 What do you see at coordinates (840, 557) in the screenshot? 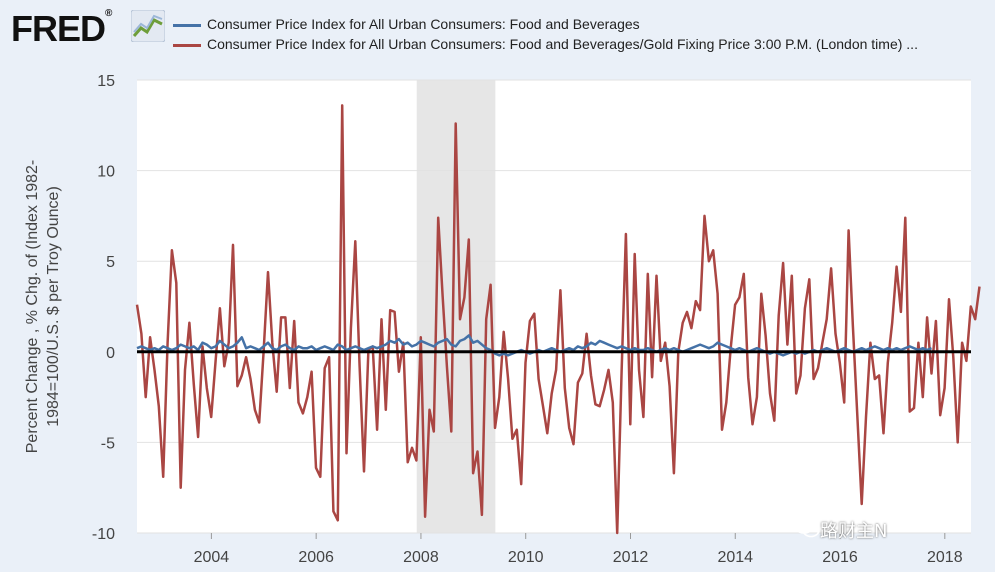
I see `x-tick-label: 2016` at bounding box center [840, 557].